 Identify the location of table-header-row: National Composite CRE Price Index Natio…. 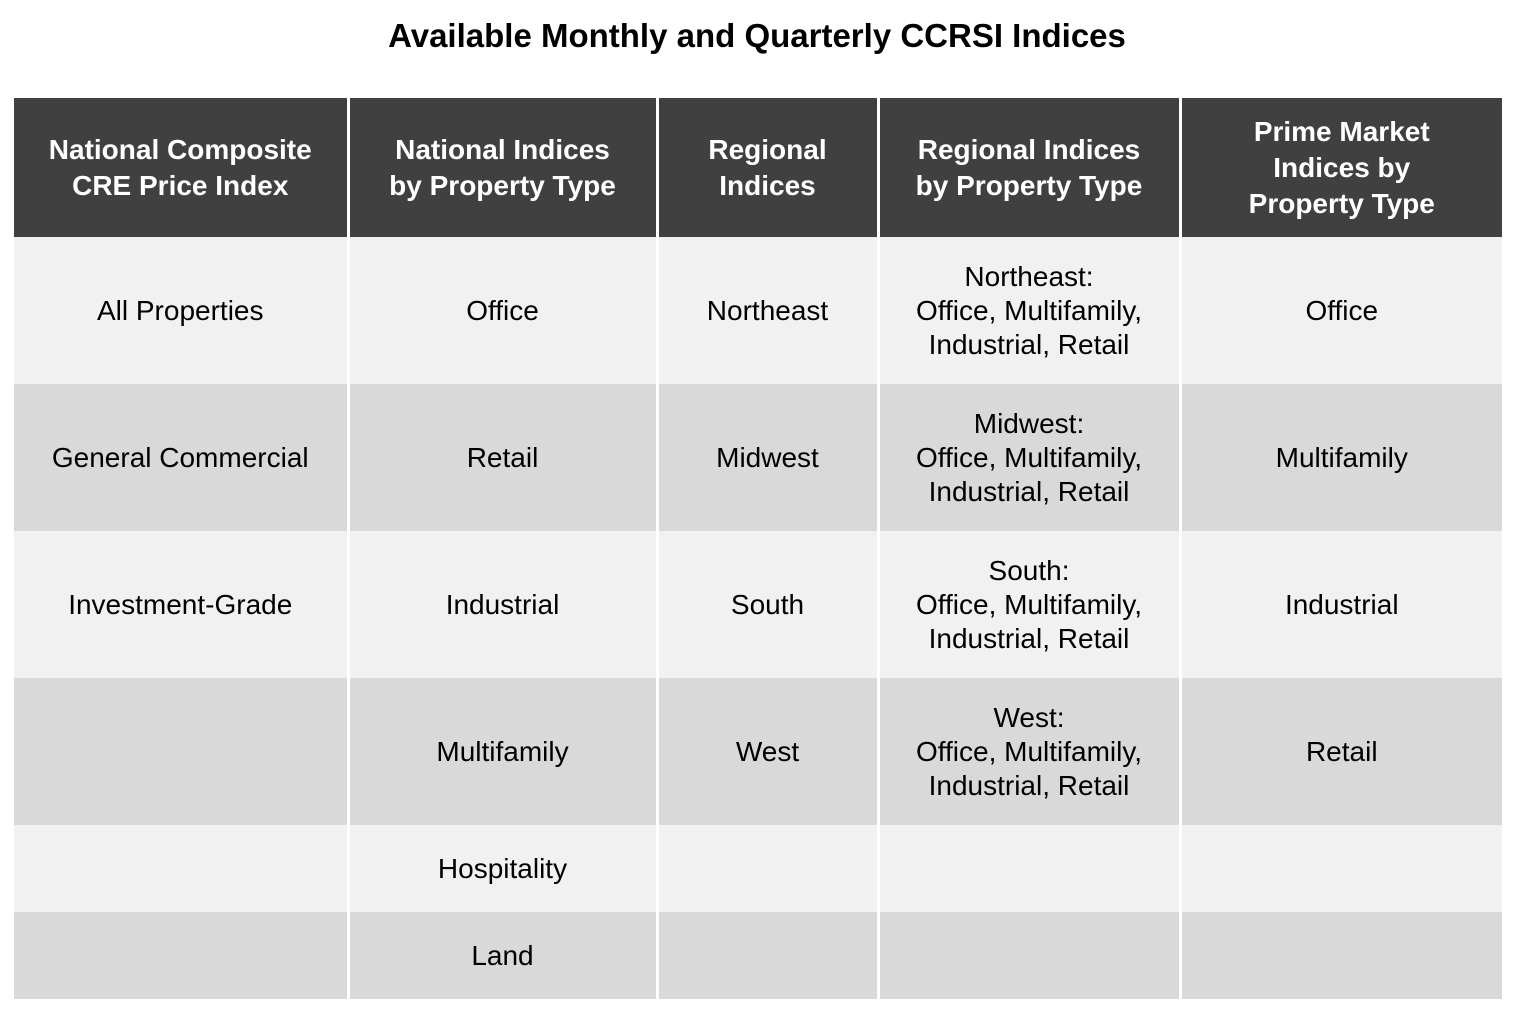
(758, 167).